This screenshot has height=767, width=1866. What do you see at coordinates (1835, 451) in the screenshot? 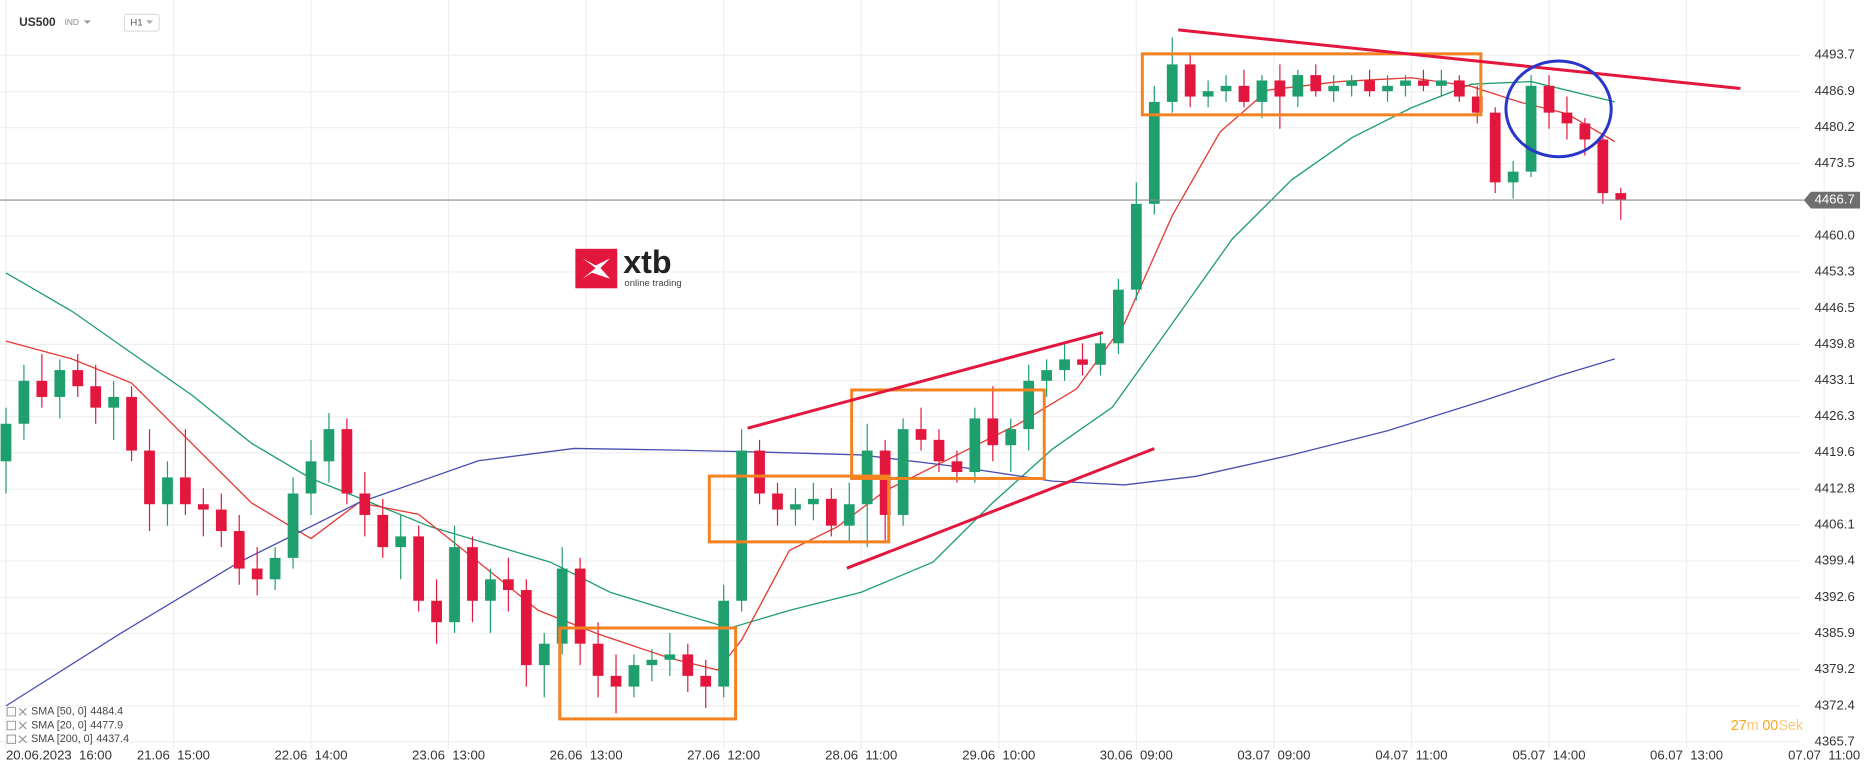
I see `y-tick-label: 4419.6` at bounding box center [1835, 451].